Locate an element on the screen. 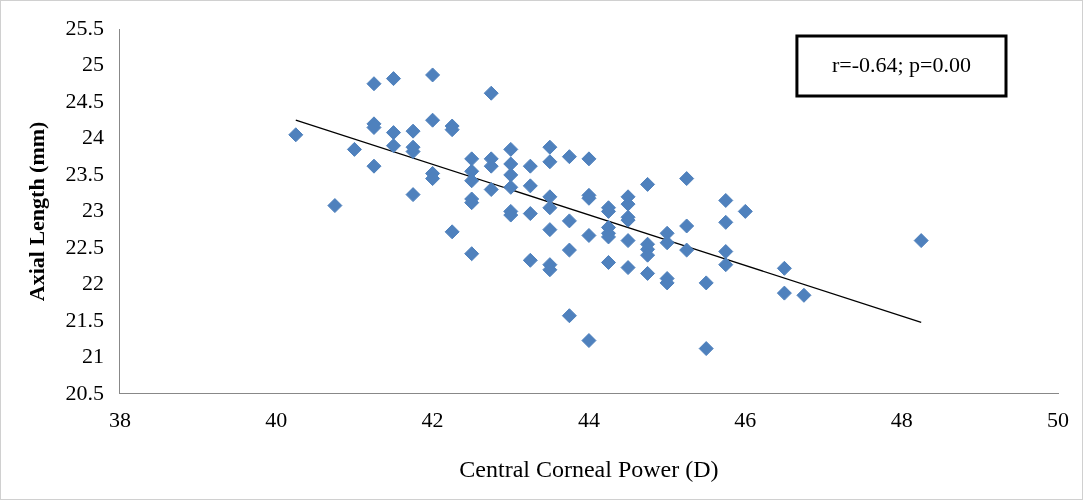 Image resolution: width=1083 pixels, height=500 pixels. annotation: r=-0.64; p=0.00 is located at coordinates (901, 64).